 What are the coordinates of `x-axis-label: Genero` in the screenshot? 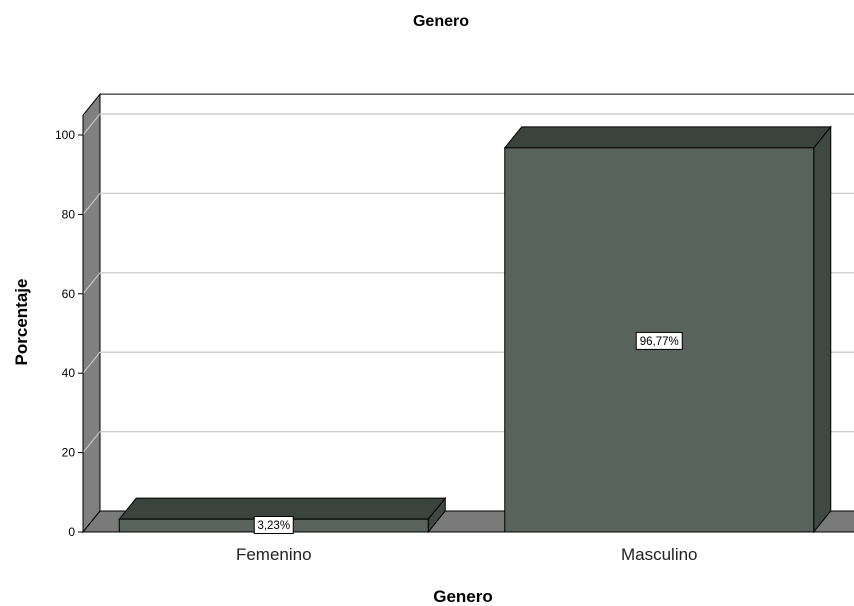 It's located at (463, 596).